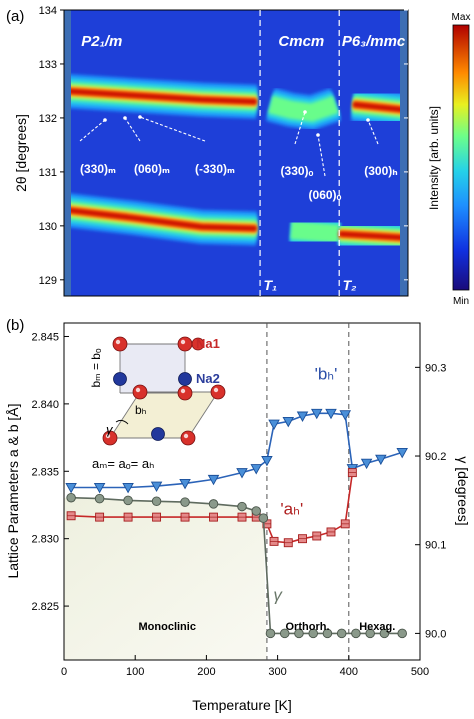 The width and height of the screenshot is (474, 719). What do you see at coordinates (448, 159) in the screenshot?
I see `colorbar: Max Min Intensity [arb. units]` at bounding box center [448, 159].